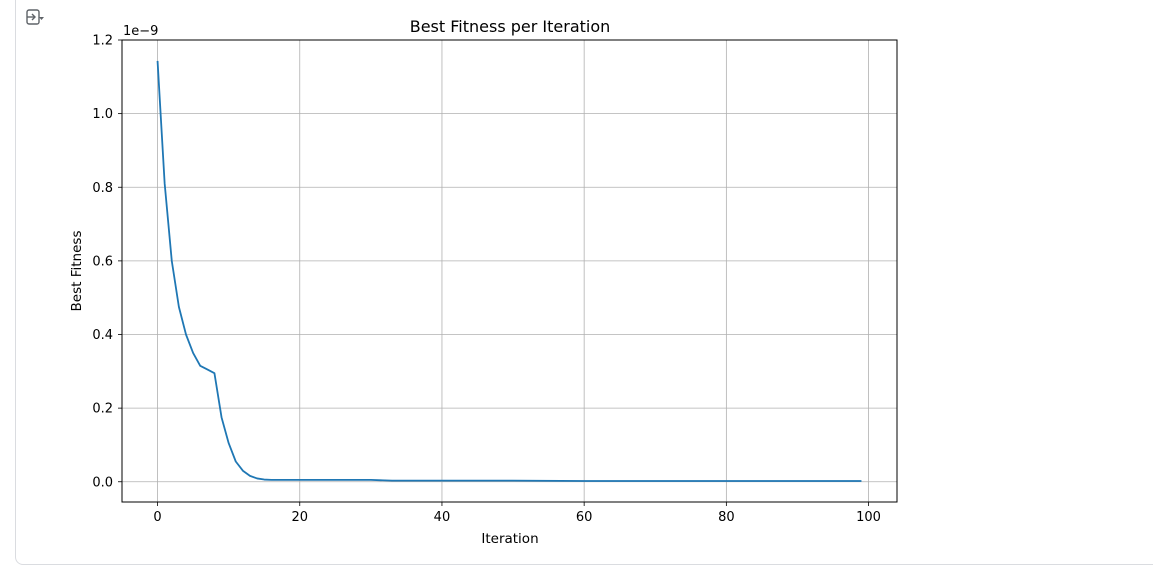 This screenshot has height=568, width=1153. Describe the element at coordinates (102, 188) in the screenshot. I see `y-tick-label: 0.8` at that location.